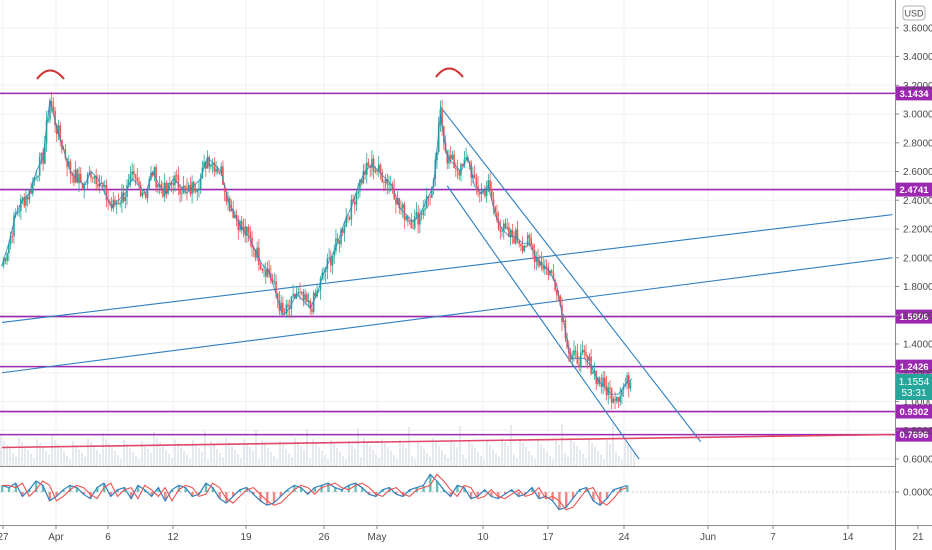 This screenshot has width=932, height=550. I want to click on time-tick-label: 10, so click(483, 537).